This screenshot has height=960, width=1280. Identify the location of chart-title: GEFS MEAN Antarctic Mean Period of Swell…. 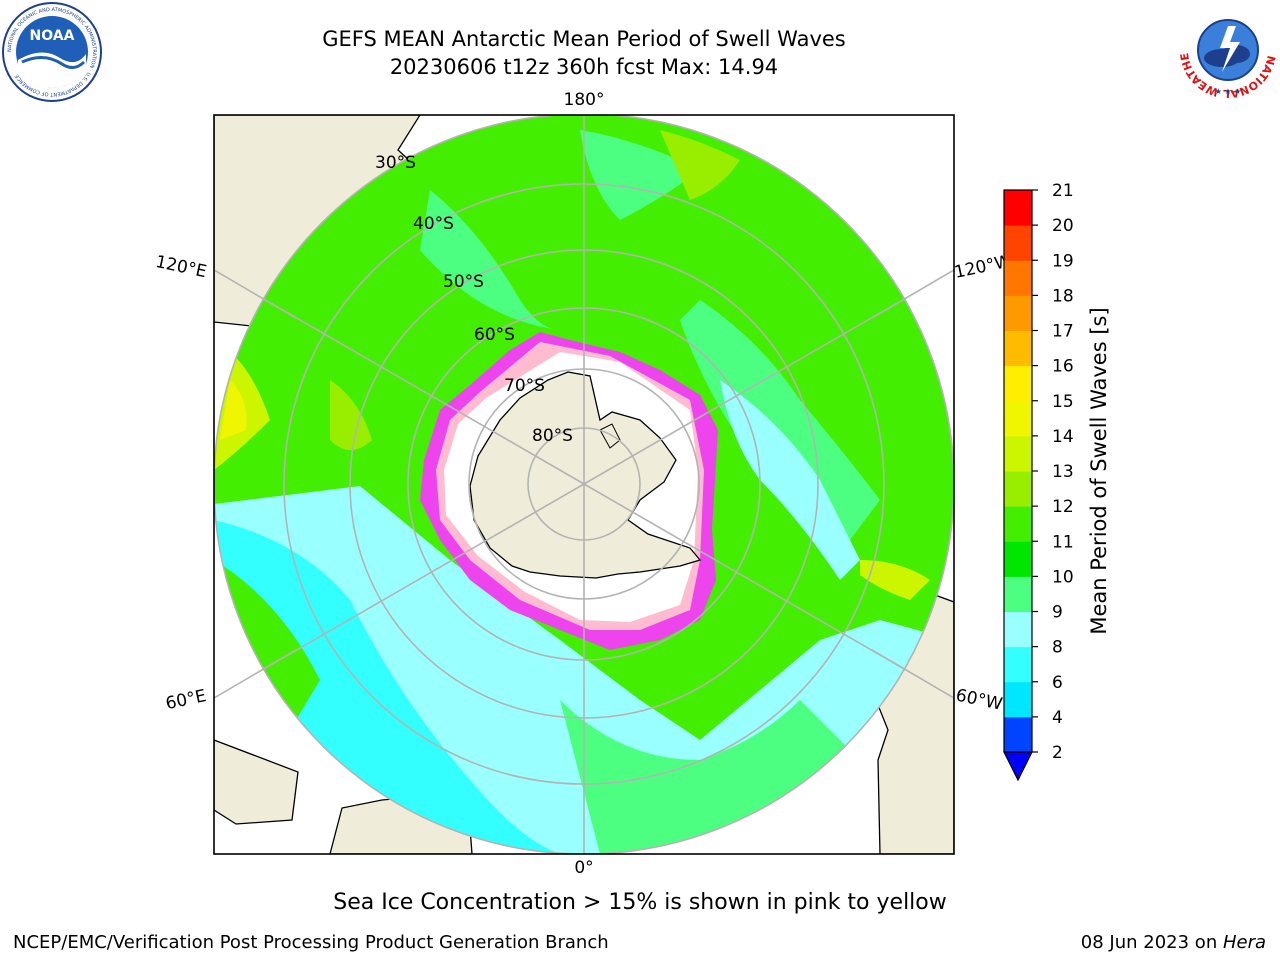
(584, 39).